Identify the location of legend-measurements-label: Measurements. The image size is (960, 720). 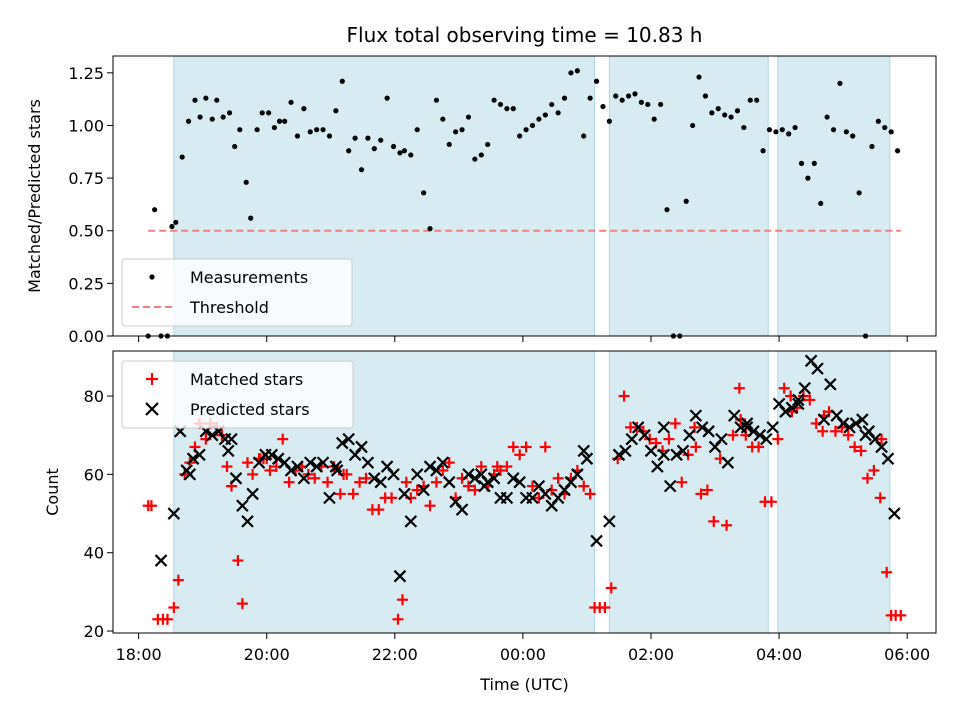
(249, 277).